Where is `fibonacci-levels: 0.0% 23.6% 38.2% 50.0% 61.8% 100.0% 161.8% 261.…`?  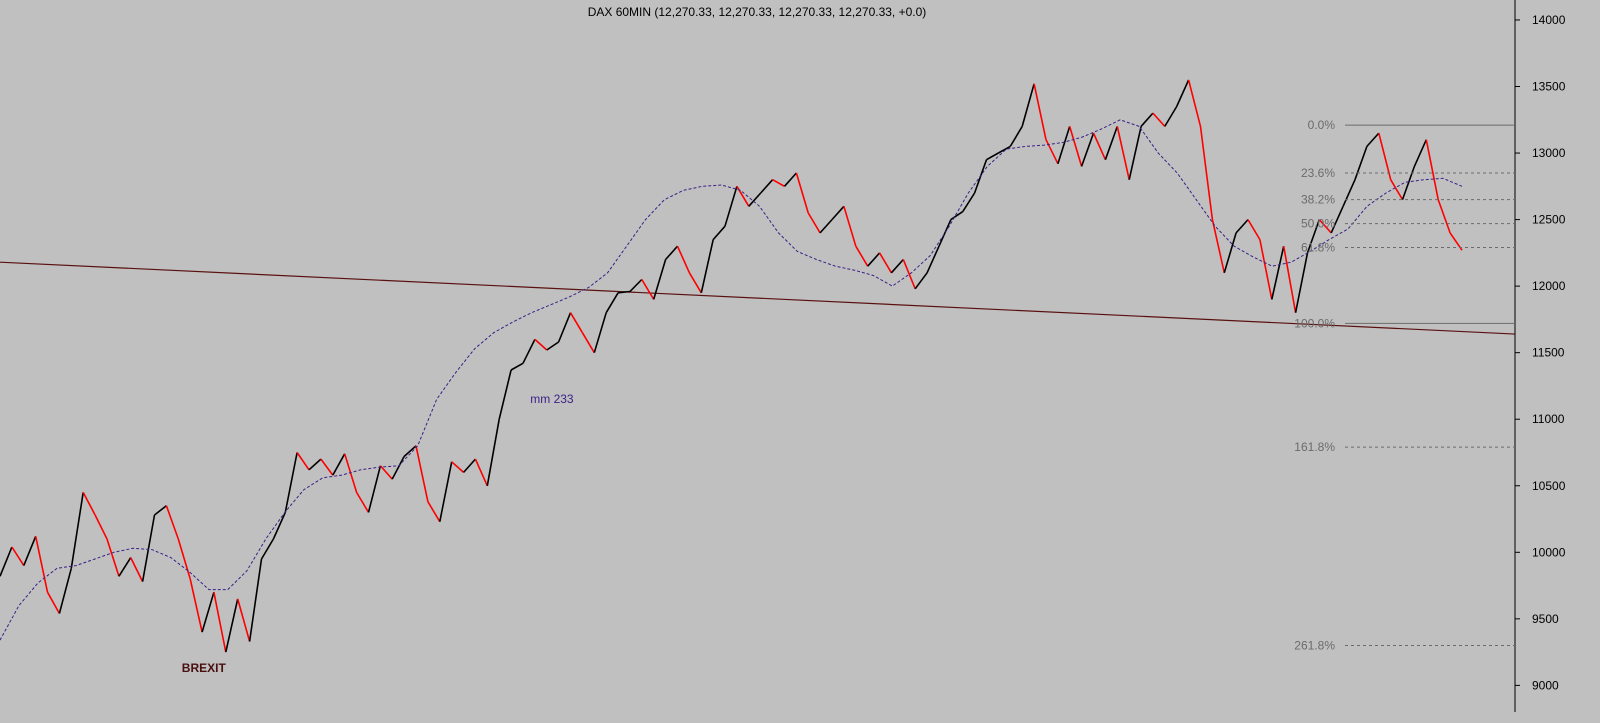
fibonacci-levels: 0.0% 23.6% 38.2% 50.0% 61.8% 100.0% 161.8% 261.… is located at coordinates (1404, 385).